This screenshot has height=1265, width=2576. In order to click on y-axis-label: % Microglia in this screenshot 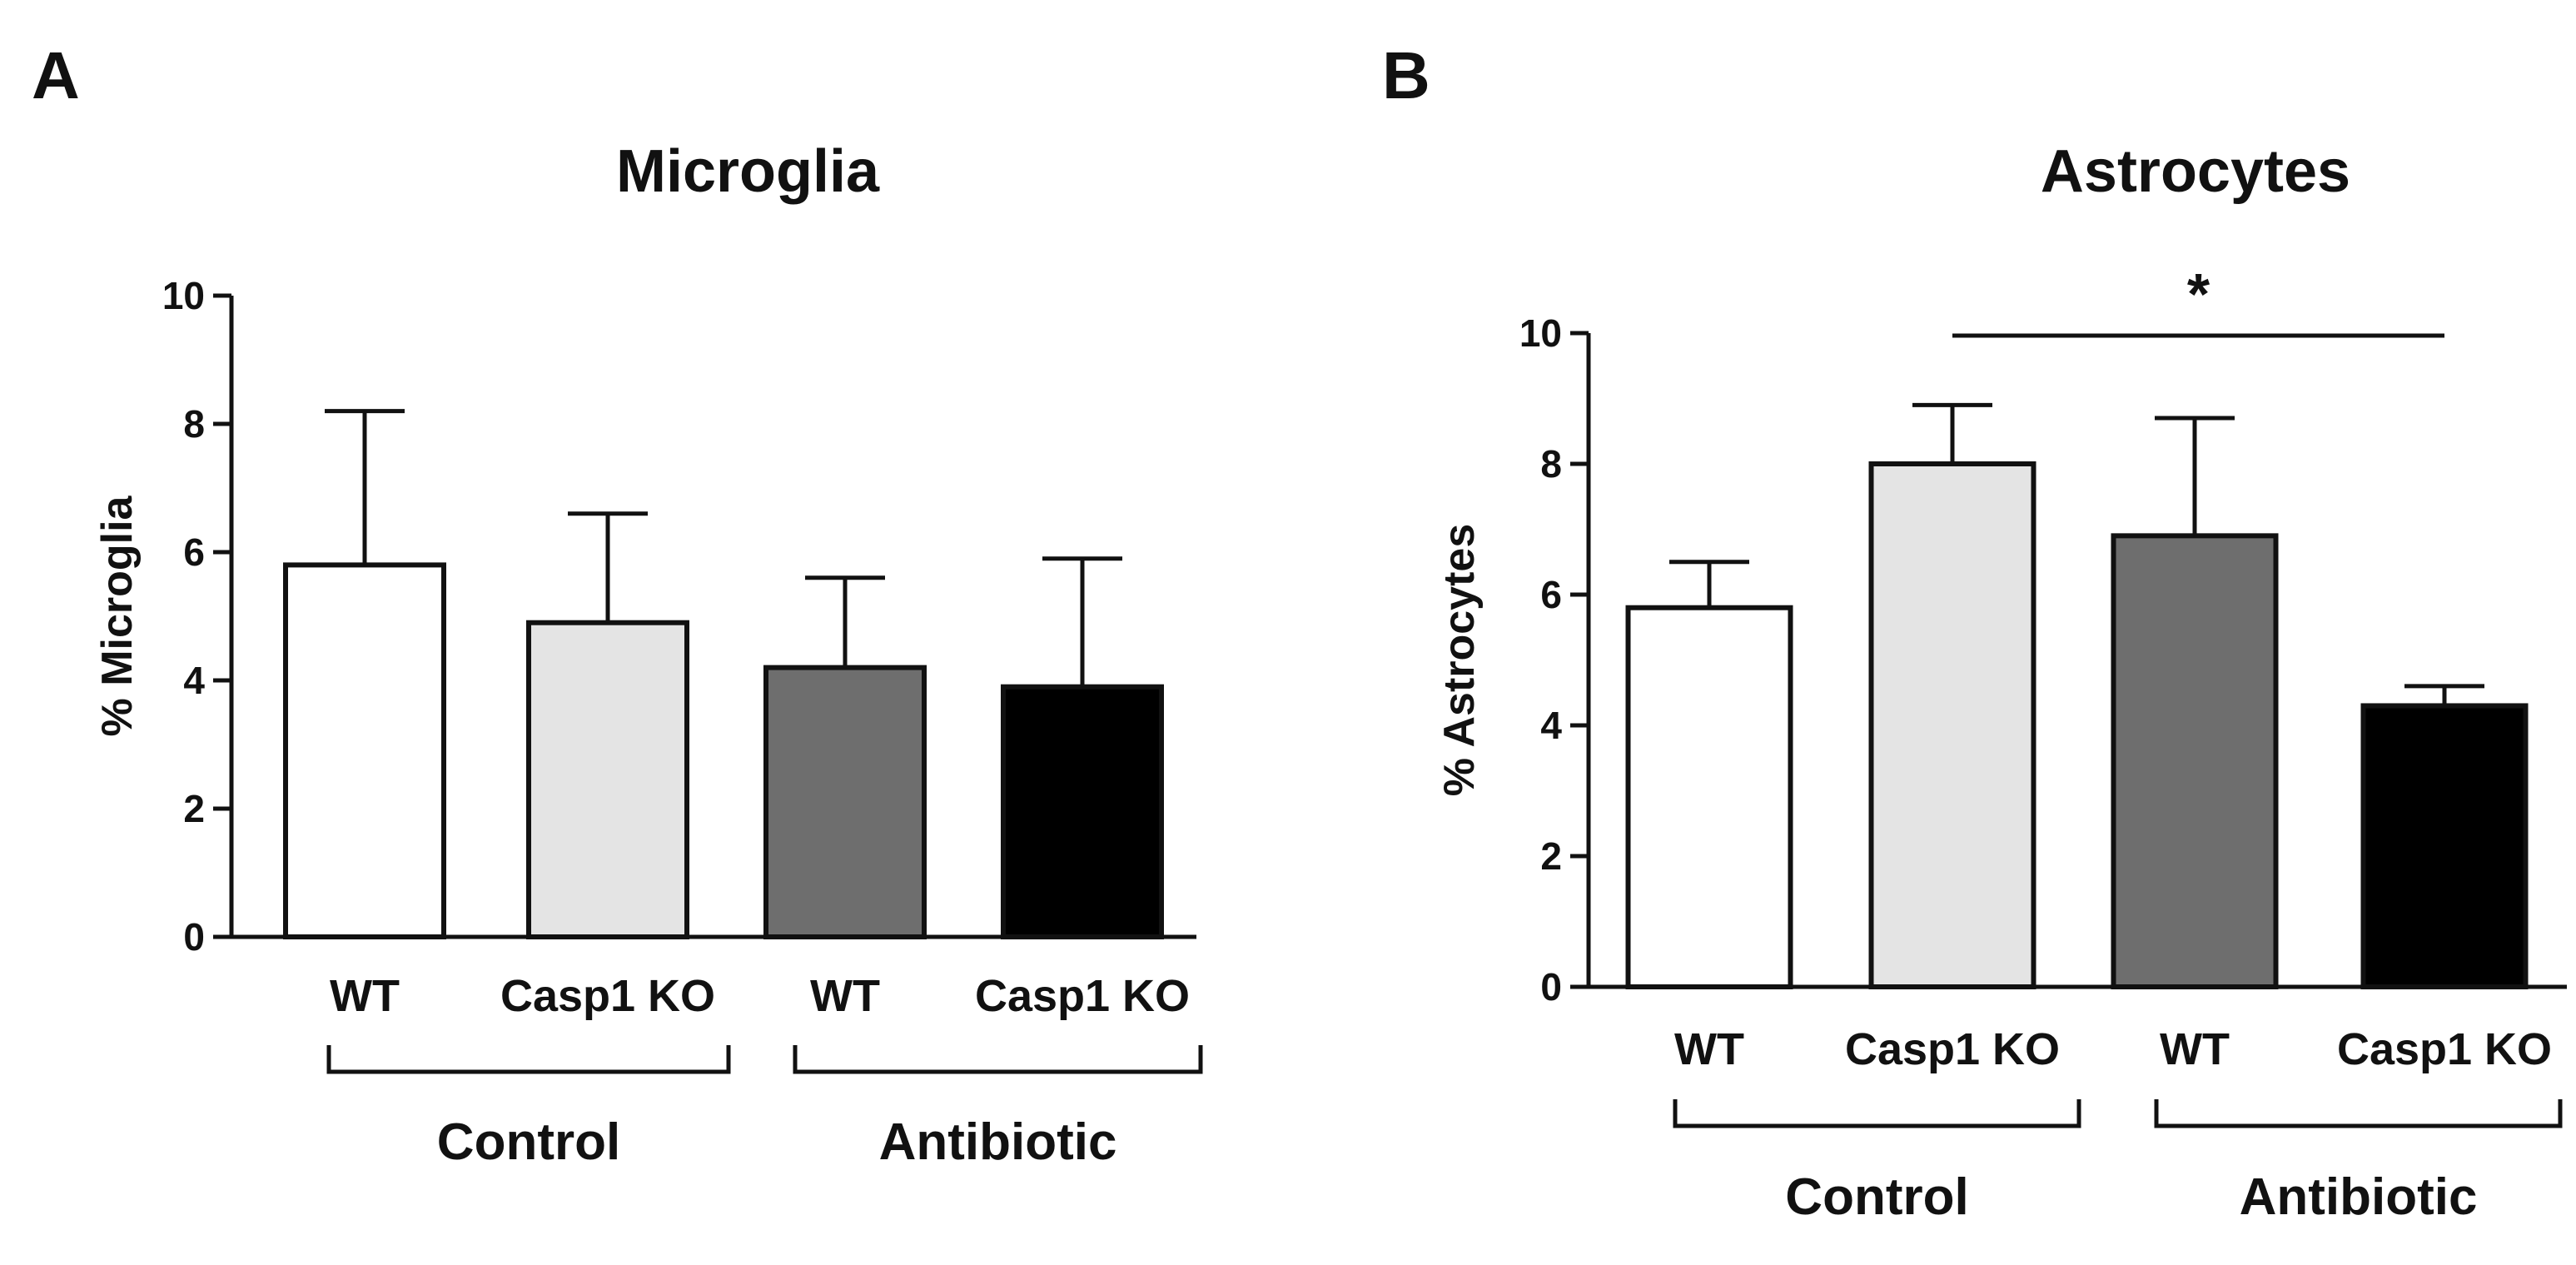, I will do `click(117, 615)`.